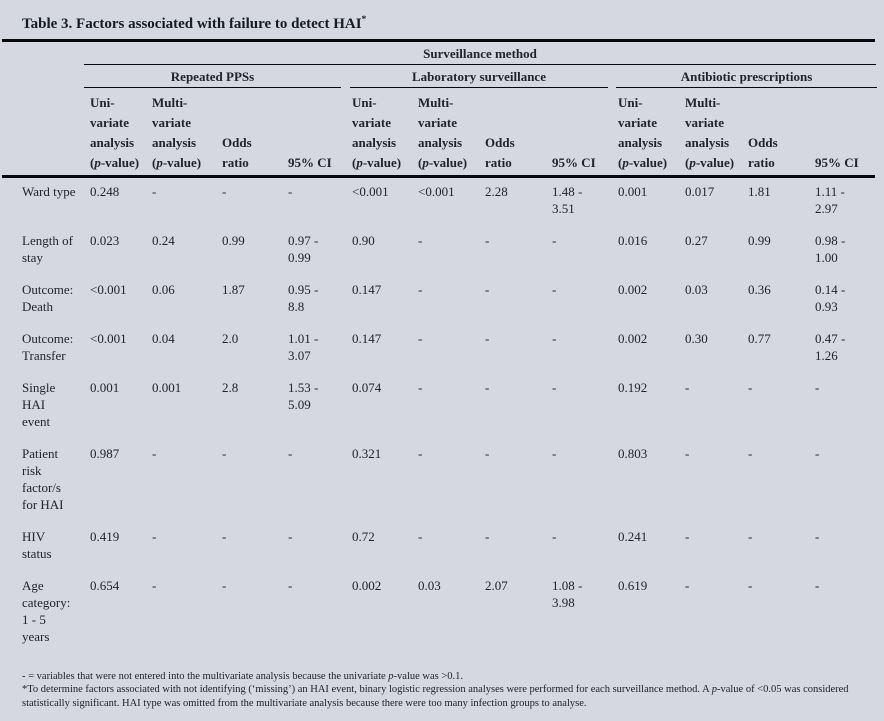  I want to click on data-cell: 0.074, so click(367, 387).